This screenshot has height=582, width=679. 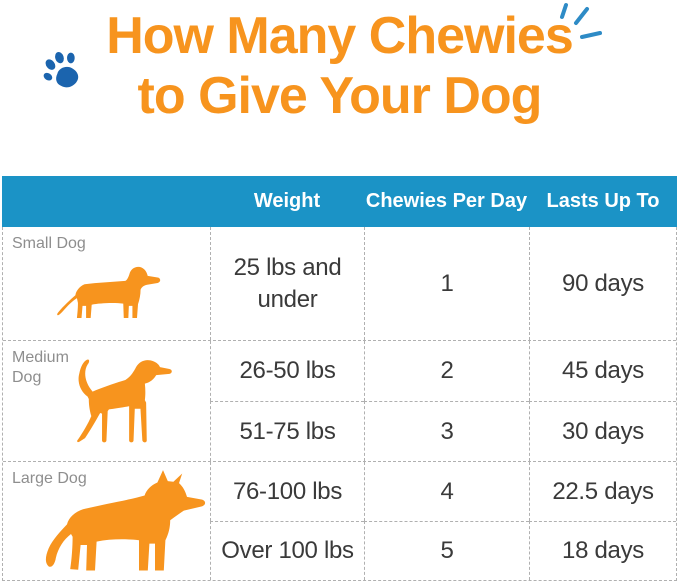 I want to click on lasts-cell: 30 days, so click(x=602, y=431).